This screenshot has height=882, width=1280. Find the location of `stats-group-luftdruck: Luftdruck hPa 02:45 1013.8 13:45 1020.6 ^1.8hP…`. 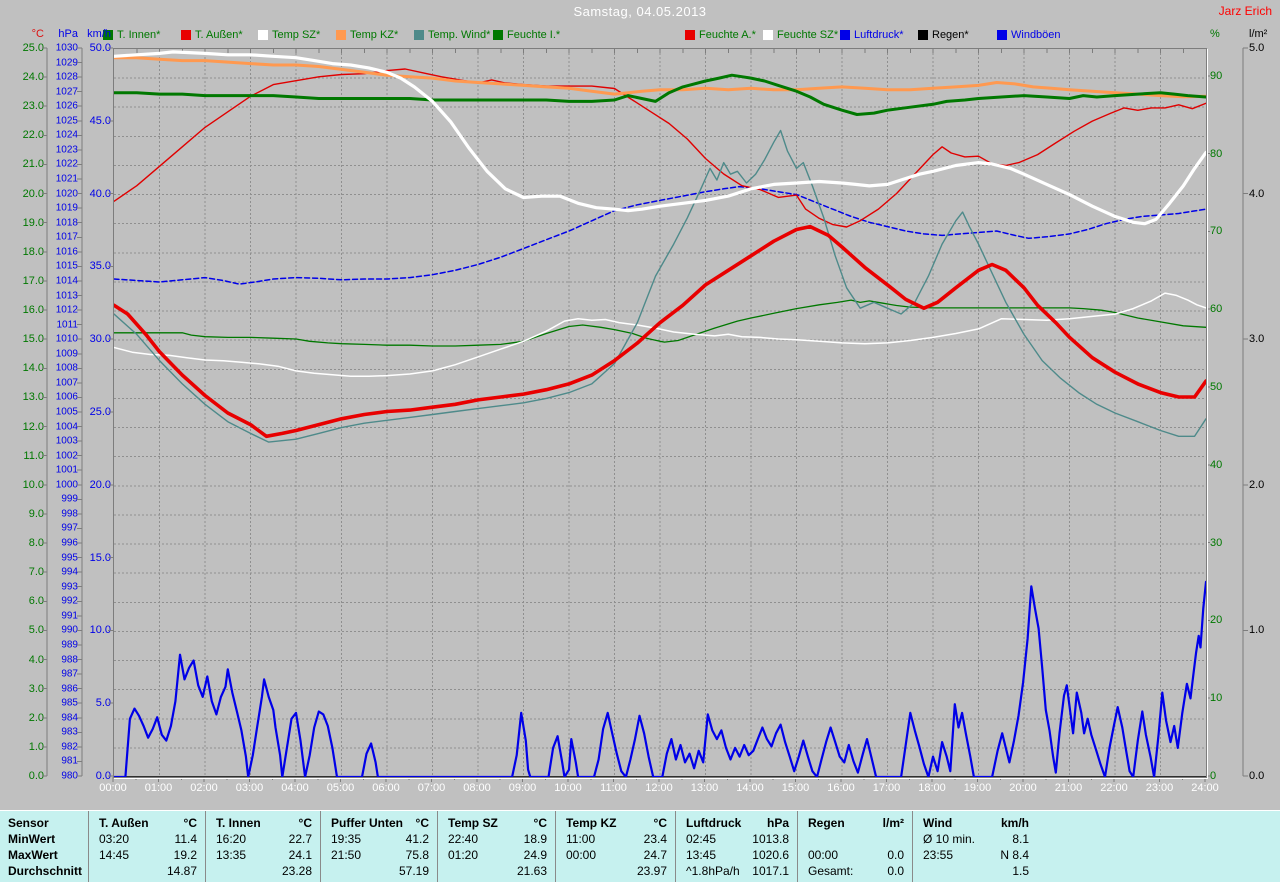

stats-group-luftdruck: Luftdruck hPa 02:45 1013.8 13:45 1020.6 ^1.8hP… is located at coordinates (736, 846).